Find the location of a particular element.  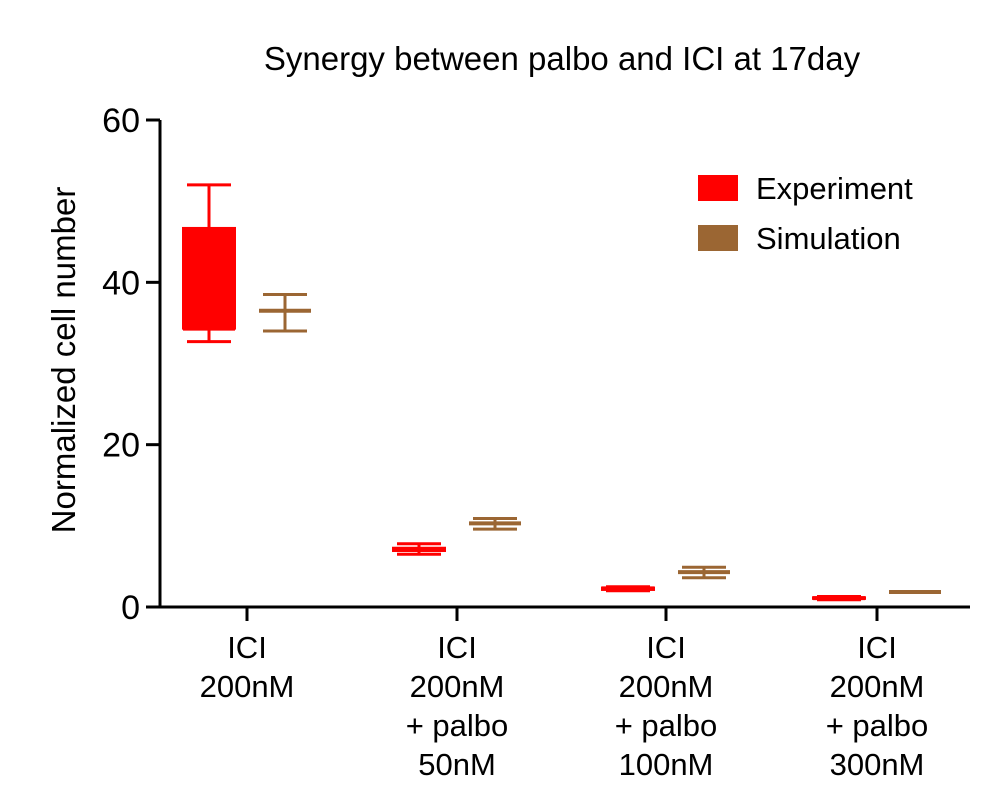

box-iqr is located at coordinates (209, 278).